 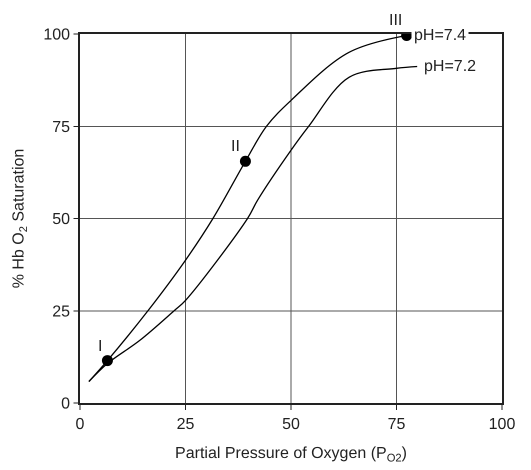 I want to click on annotation: II, so click(x=235, y=146).